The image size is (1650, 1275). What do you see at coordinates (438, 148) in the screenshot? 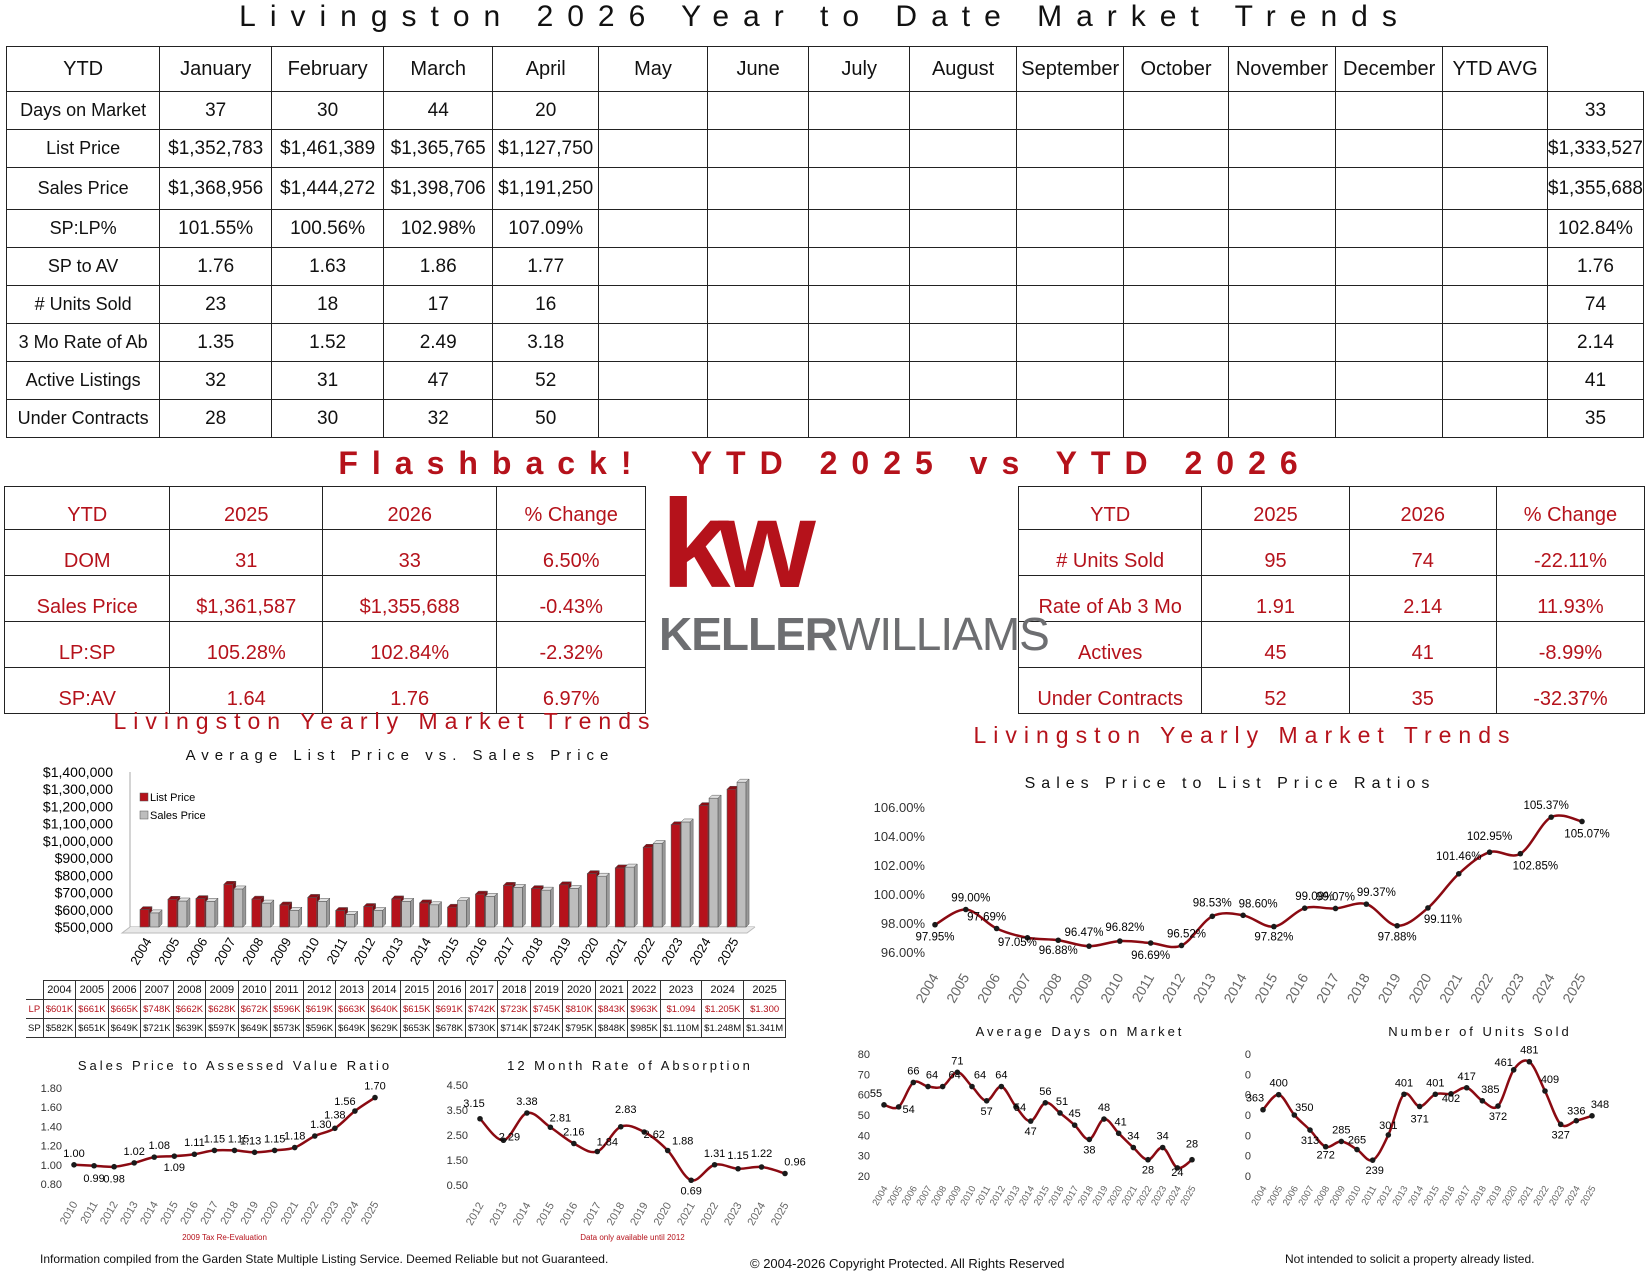
I see `ytd-cell: $1,365,765` at bounding box center [438, 148].